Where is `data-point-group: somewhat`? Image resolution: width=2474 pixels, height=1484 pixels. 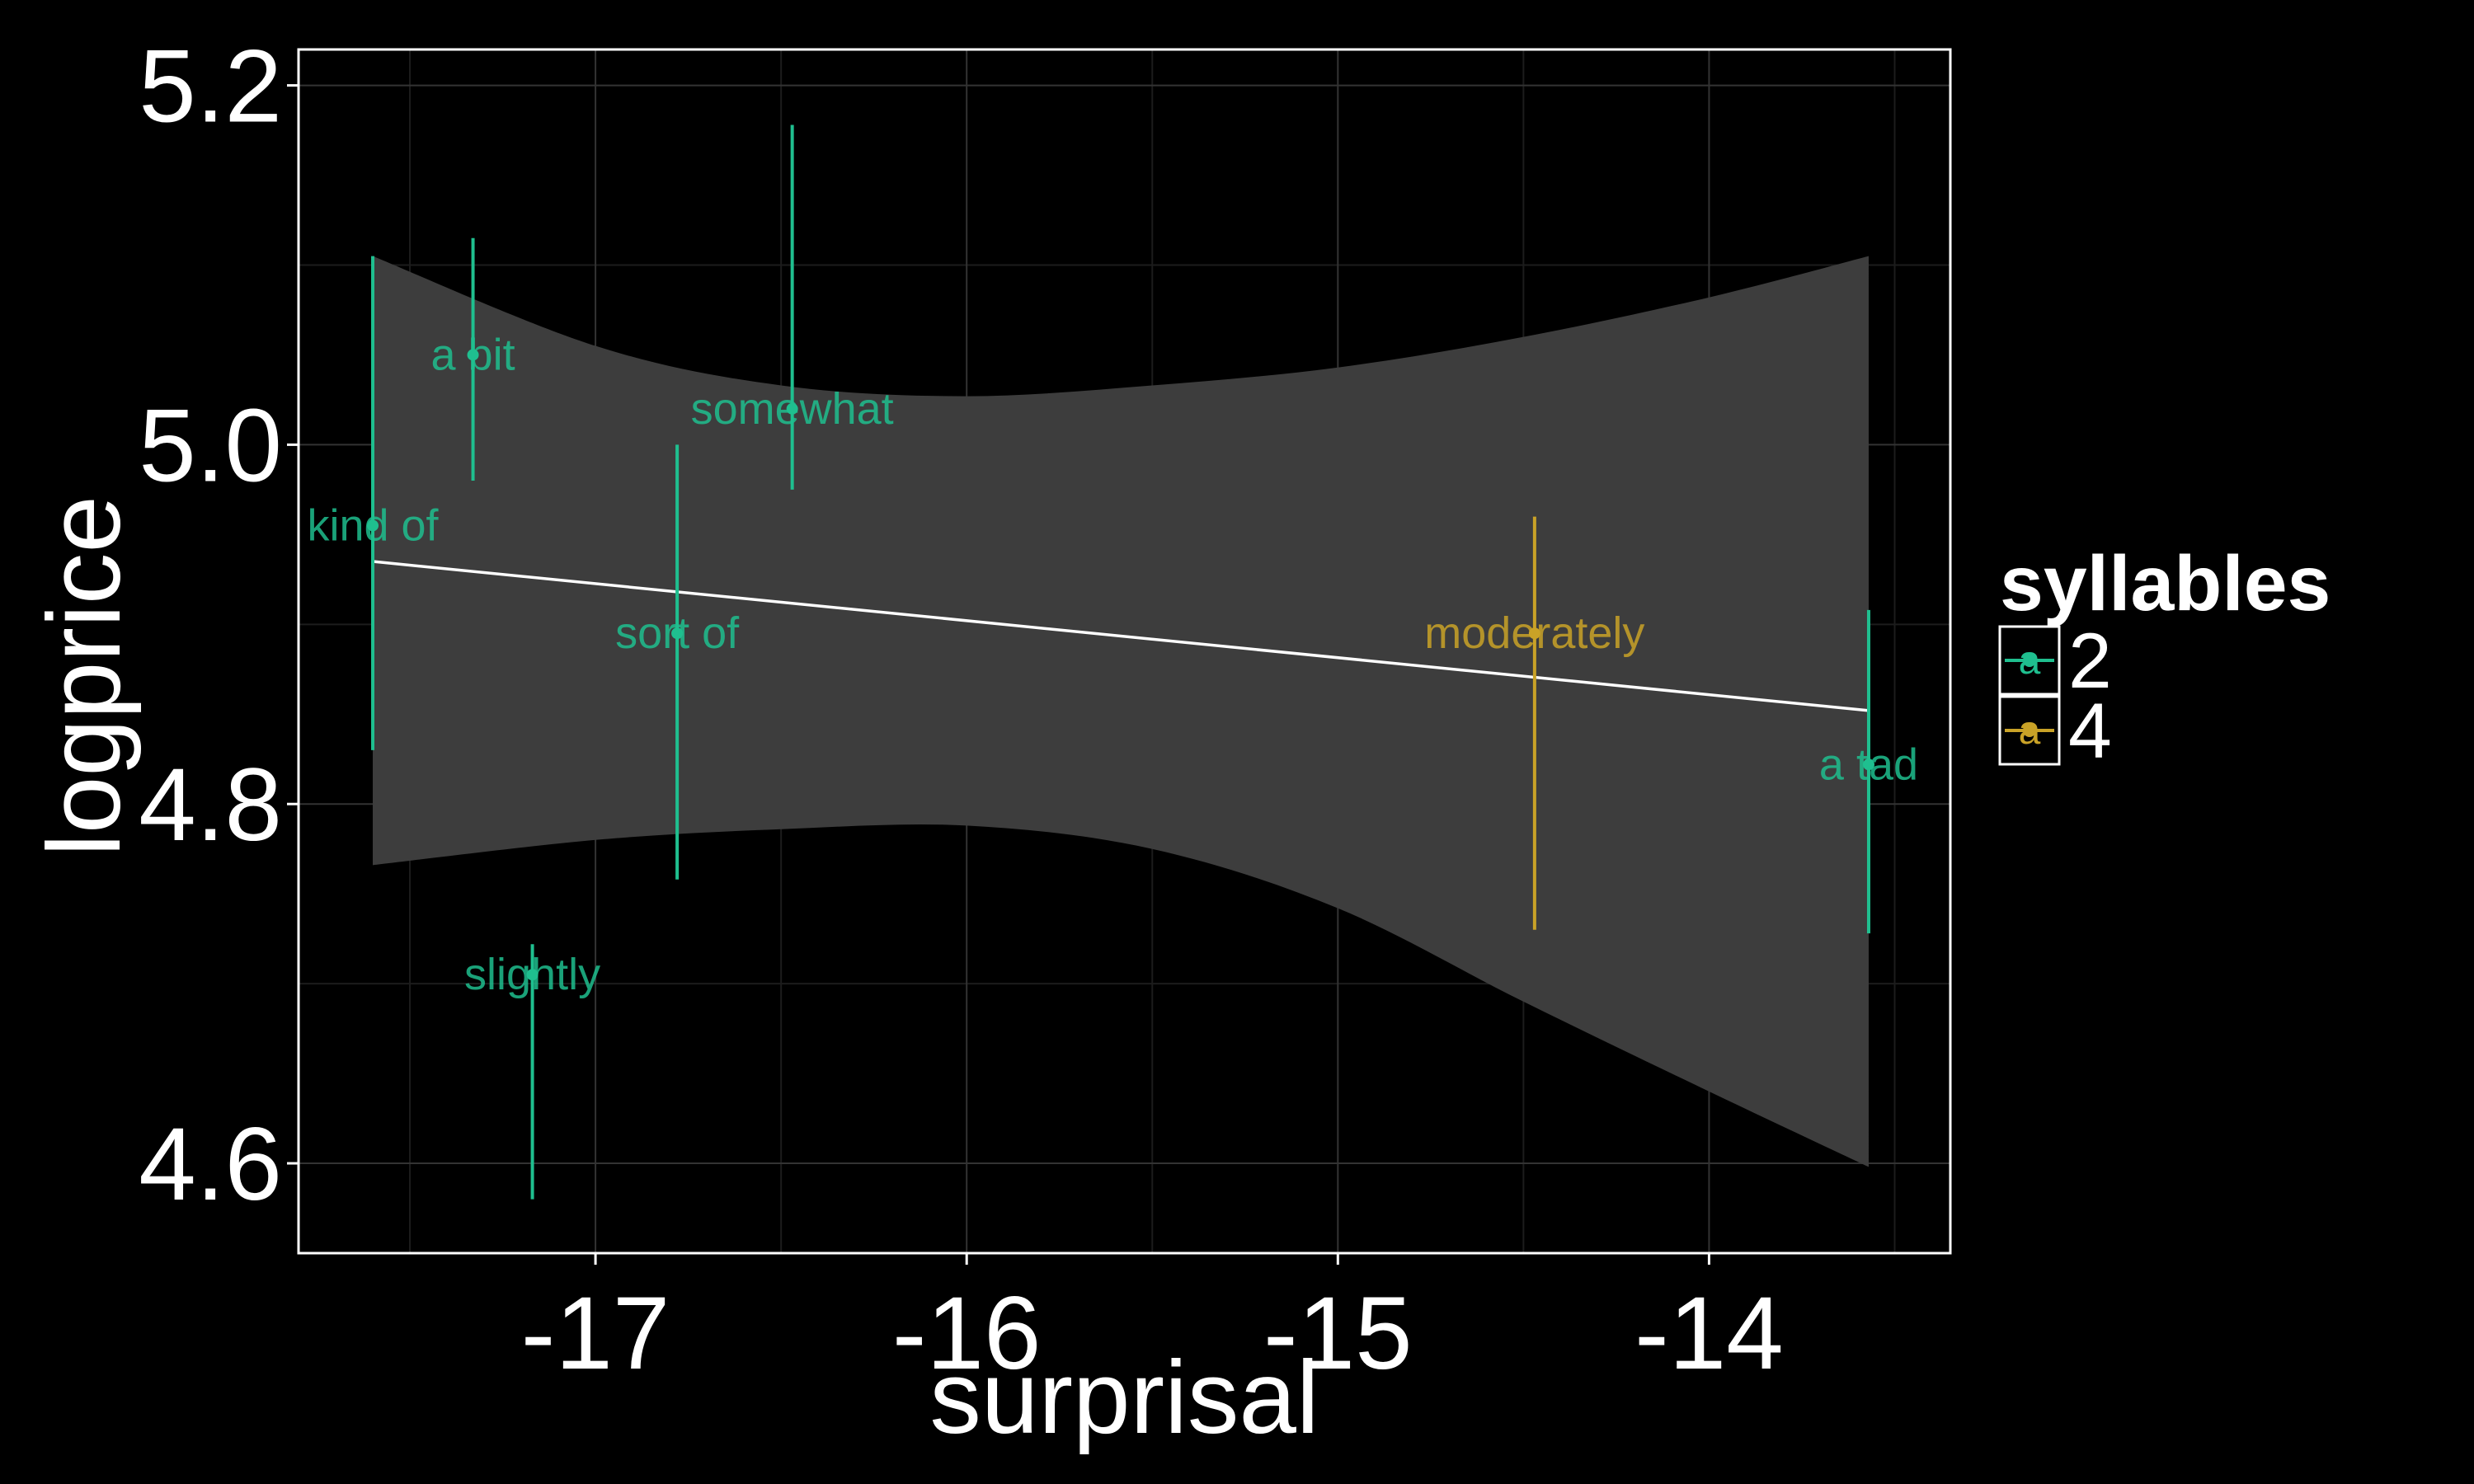
data-point-group: somewhat is located at coordinates (792, 307).